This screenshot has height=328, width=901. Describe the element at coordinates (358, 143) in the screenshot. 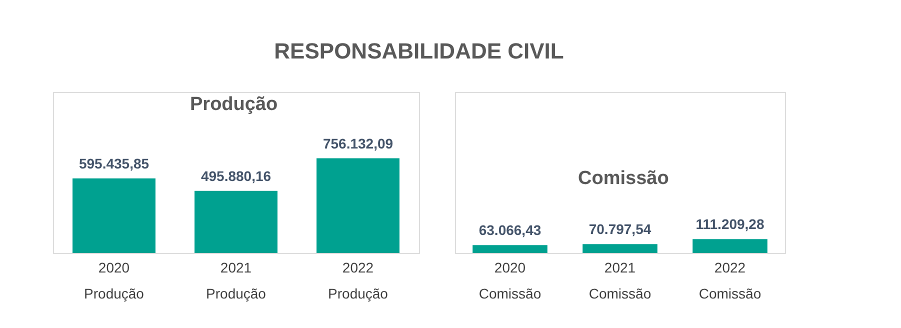

I see `data-label: 756.132,09` at that location.